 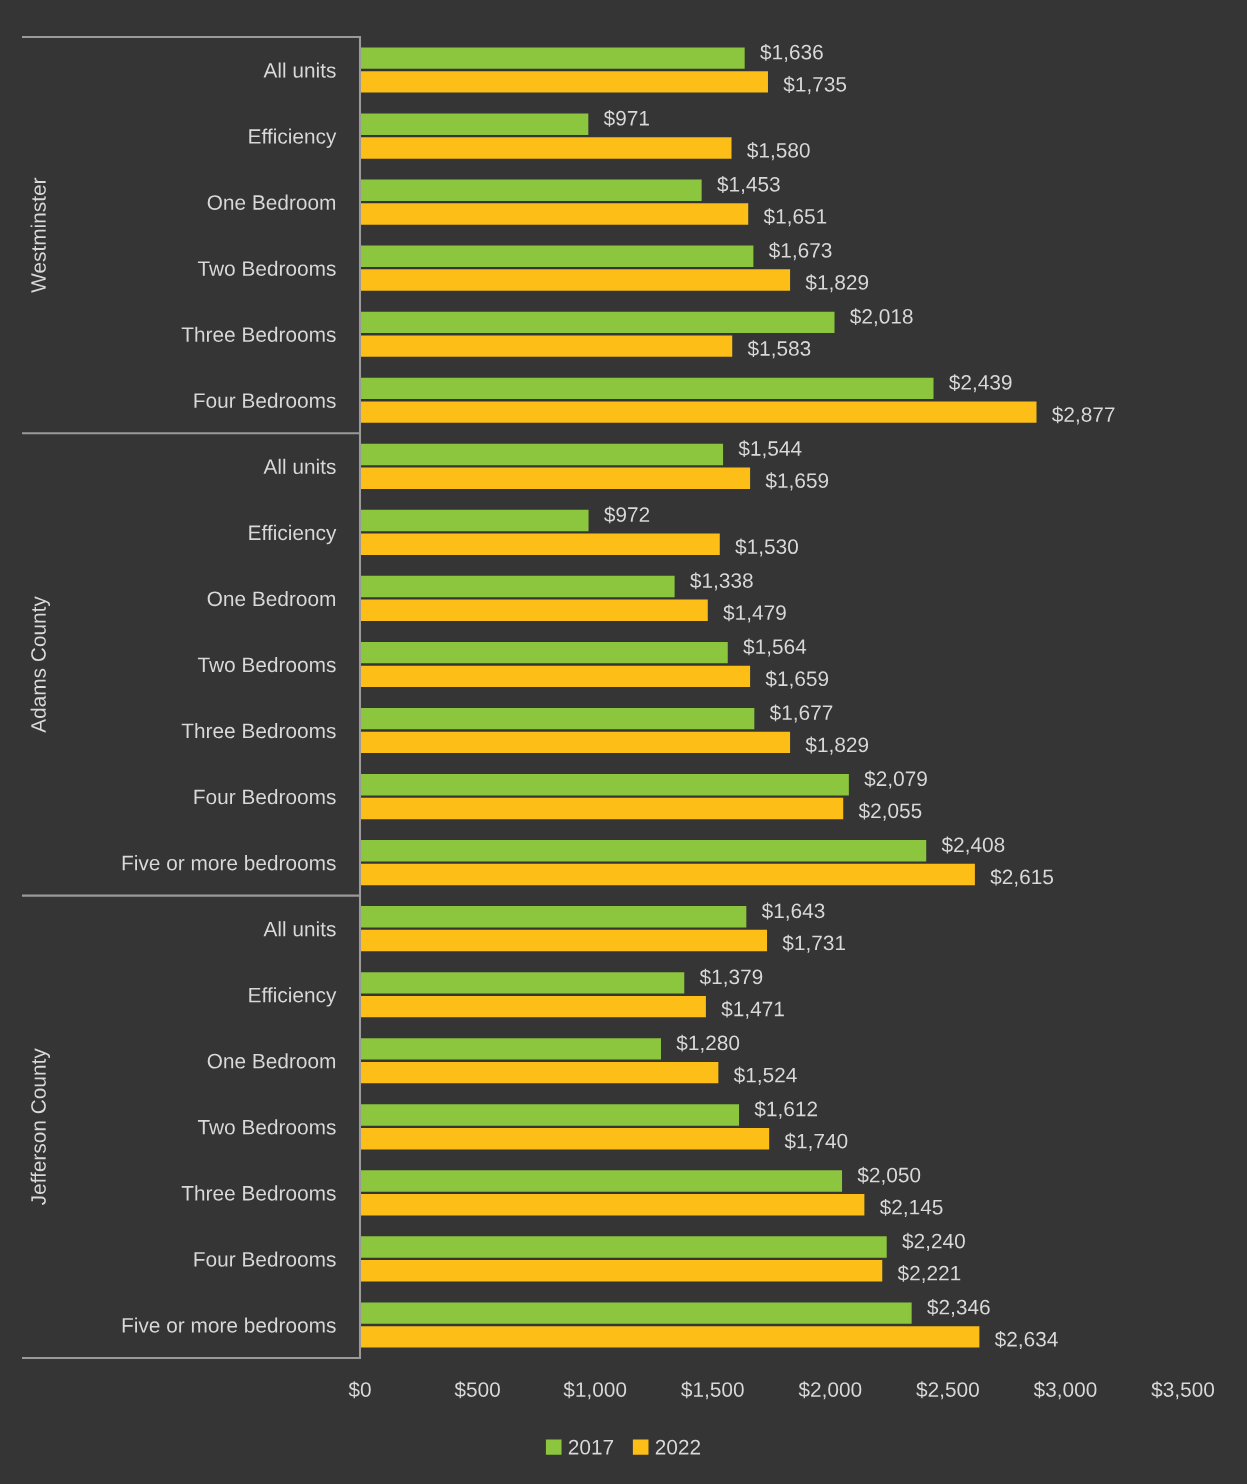 What do you see at coordinates (815, 85) in the screenshot?
I see `data-label: $1,735` at bounding box center [815, 85].